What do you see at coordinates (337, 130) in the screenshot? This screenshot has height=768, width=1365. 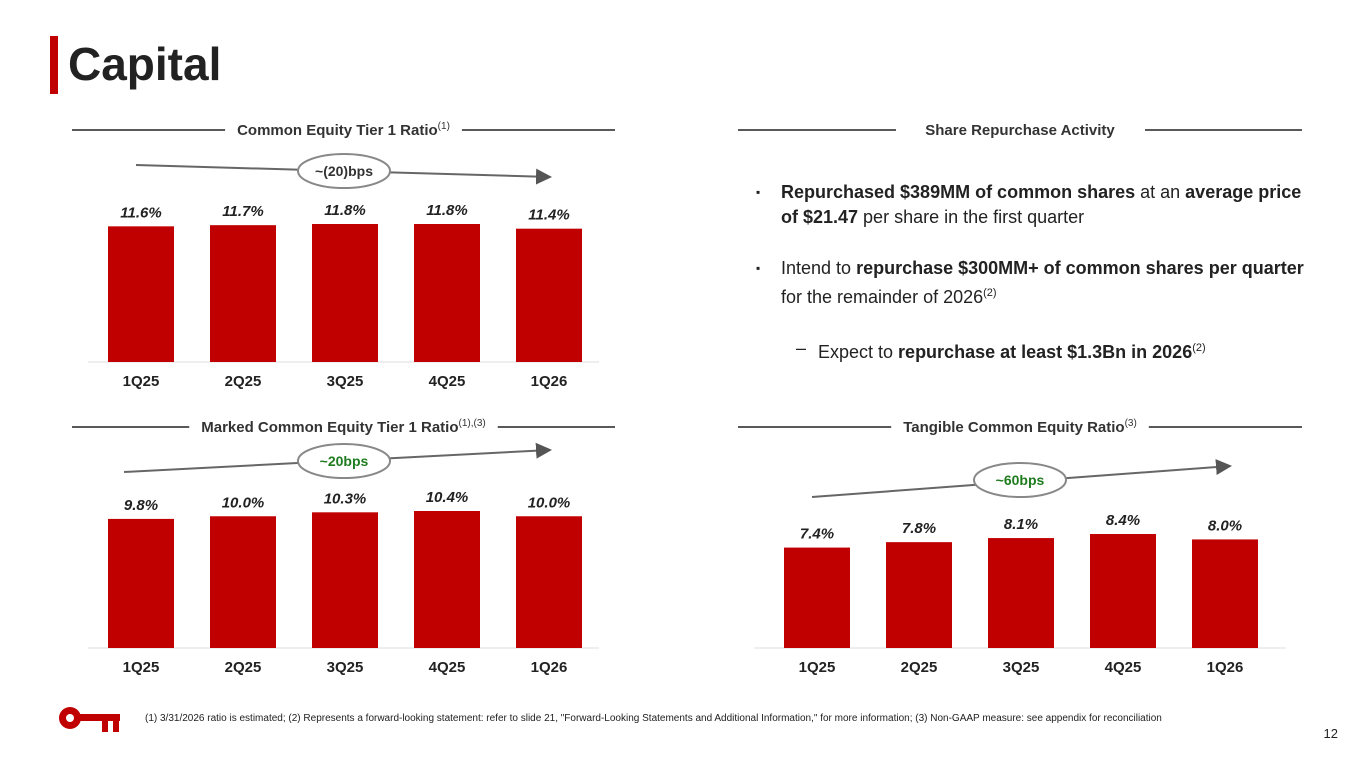 I see `panel-title-text: Common Equity Tier 1 Ratio` at bounding box center [337, 130].